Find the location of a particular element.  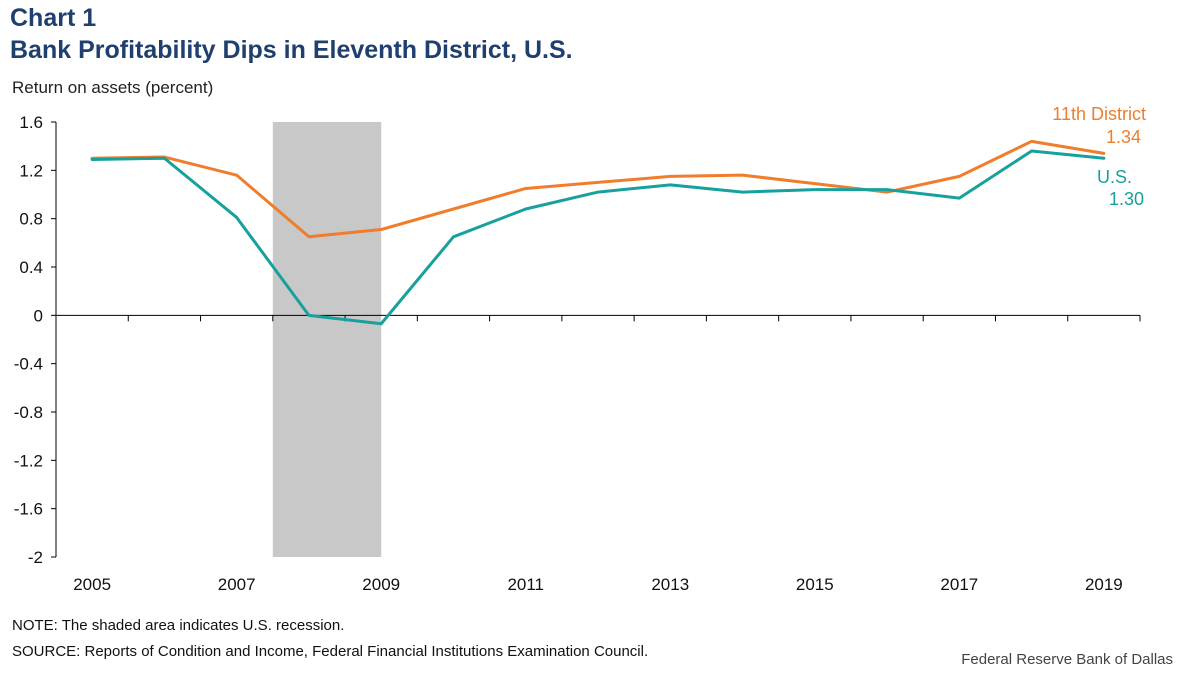

recession-band is located at coordinates (327, 339).